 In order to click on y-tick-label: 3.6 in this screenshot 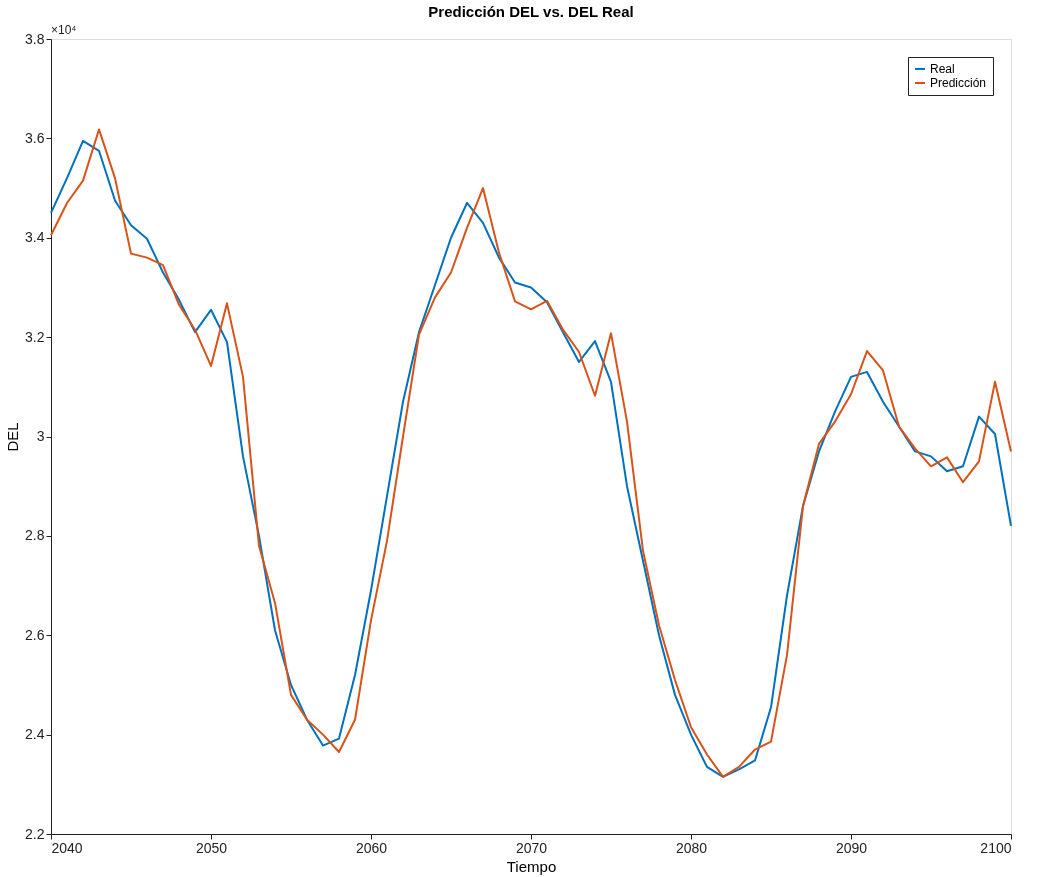, I will do `click(35, 137)`.